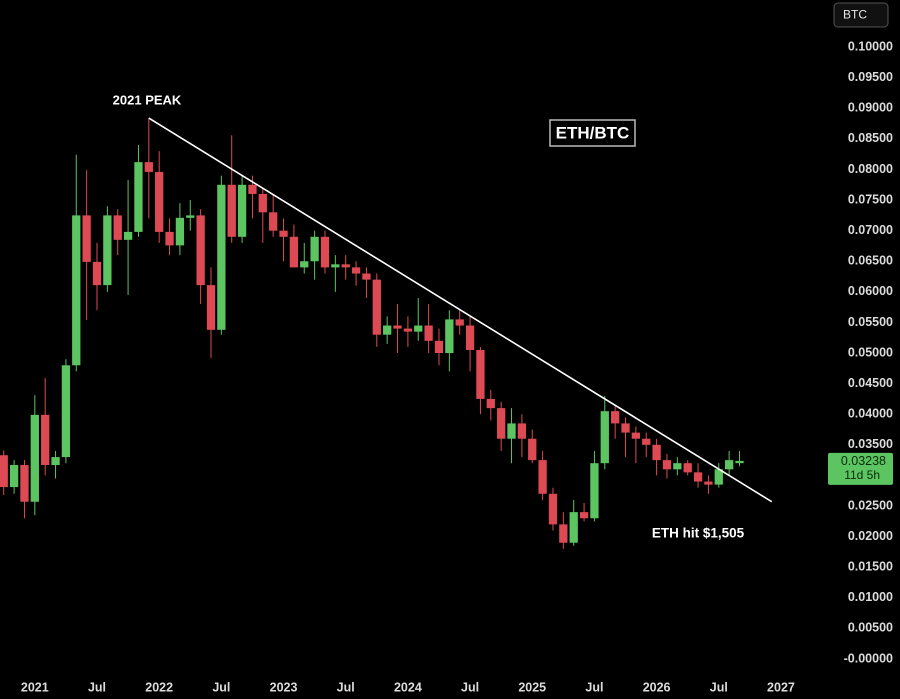  Describe the element at coordinates (870, 383) in the screenshot. I see `y-tick-label: 0.04500` at that location.